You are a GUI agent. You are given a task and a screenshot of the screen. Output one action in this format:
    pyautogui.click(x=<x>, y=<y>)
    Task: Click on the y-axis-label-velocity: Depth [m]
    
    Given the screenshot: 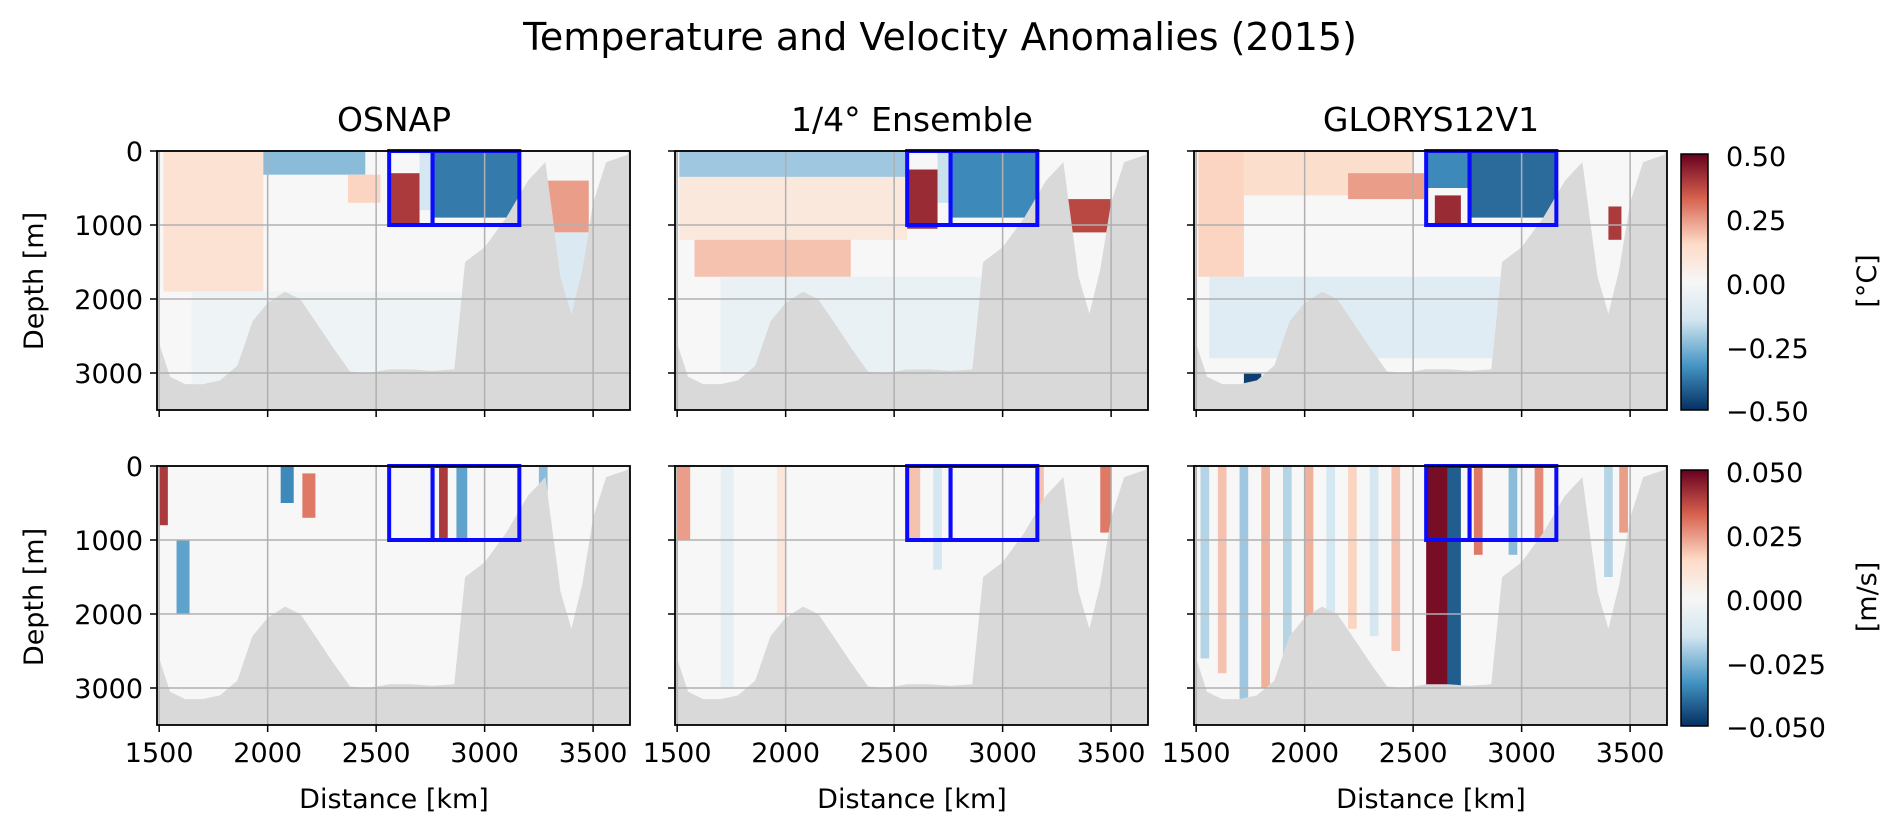 What is the action you would take?
    pyautogui.click(x=34, y=597)
    